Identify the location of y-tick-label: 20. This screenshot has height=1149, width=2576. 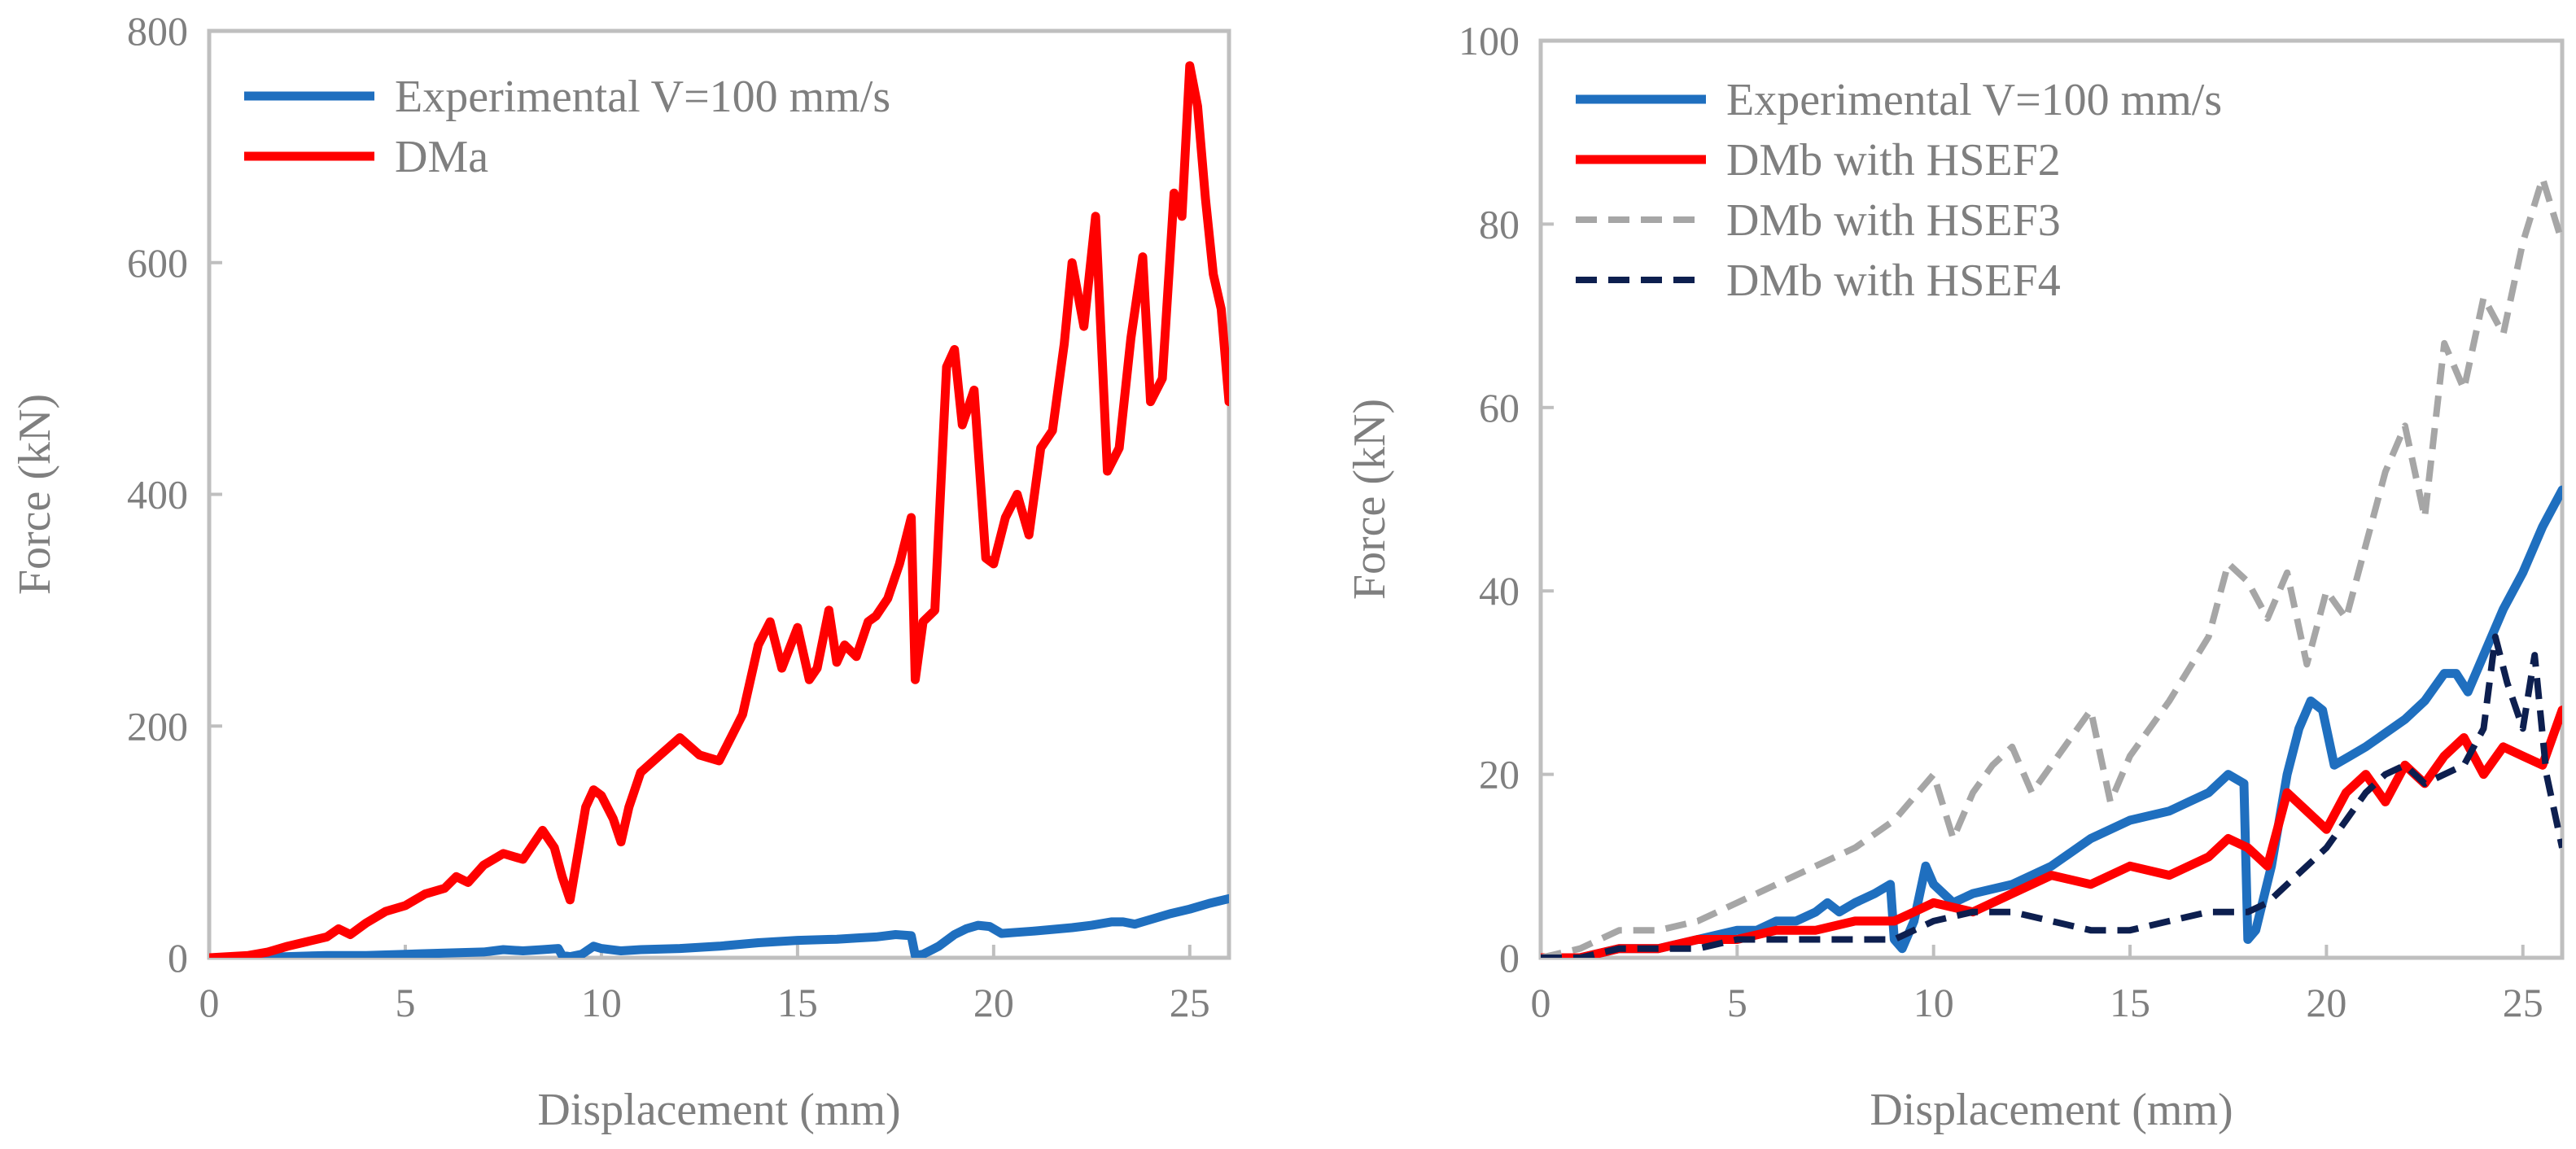
(1499, 774).